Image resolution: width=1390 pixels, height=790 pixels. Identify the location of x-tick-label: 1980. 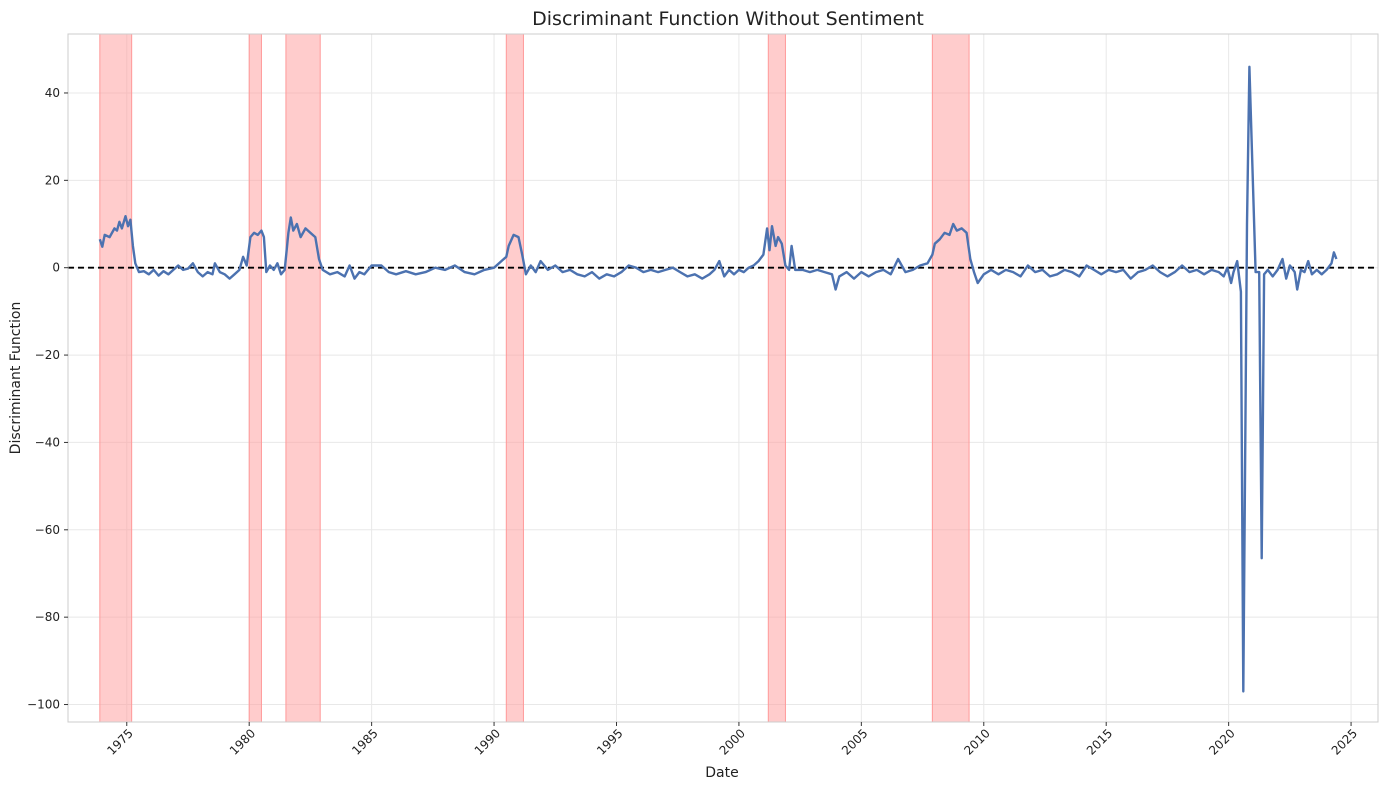
(242, 741).